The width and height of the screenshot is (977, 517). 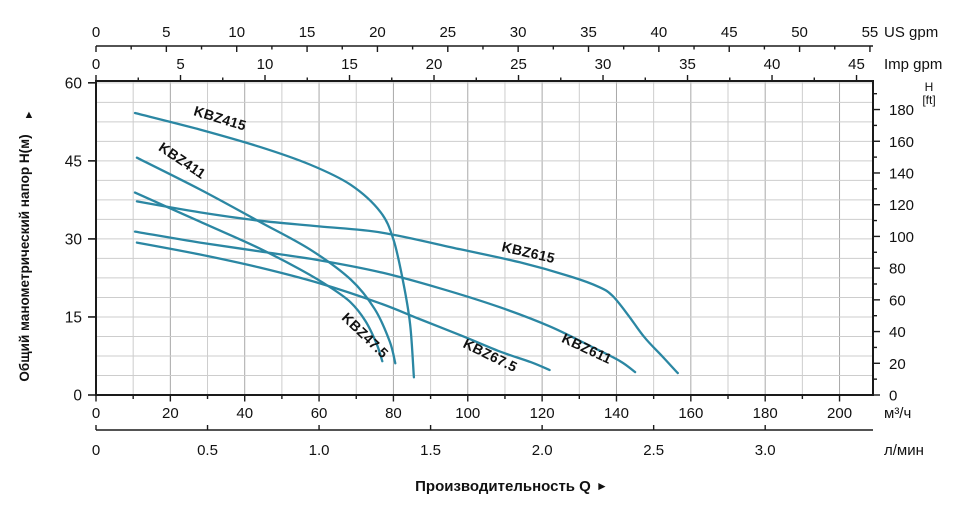 I want to click on ft-tick-100: 100, so click(x=901, y=237).